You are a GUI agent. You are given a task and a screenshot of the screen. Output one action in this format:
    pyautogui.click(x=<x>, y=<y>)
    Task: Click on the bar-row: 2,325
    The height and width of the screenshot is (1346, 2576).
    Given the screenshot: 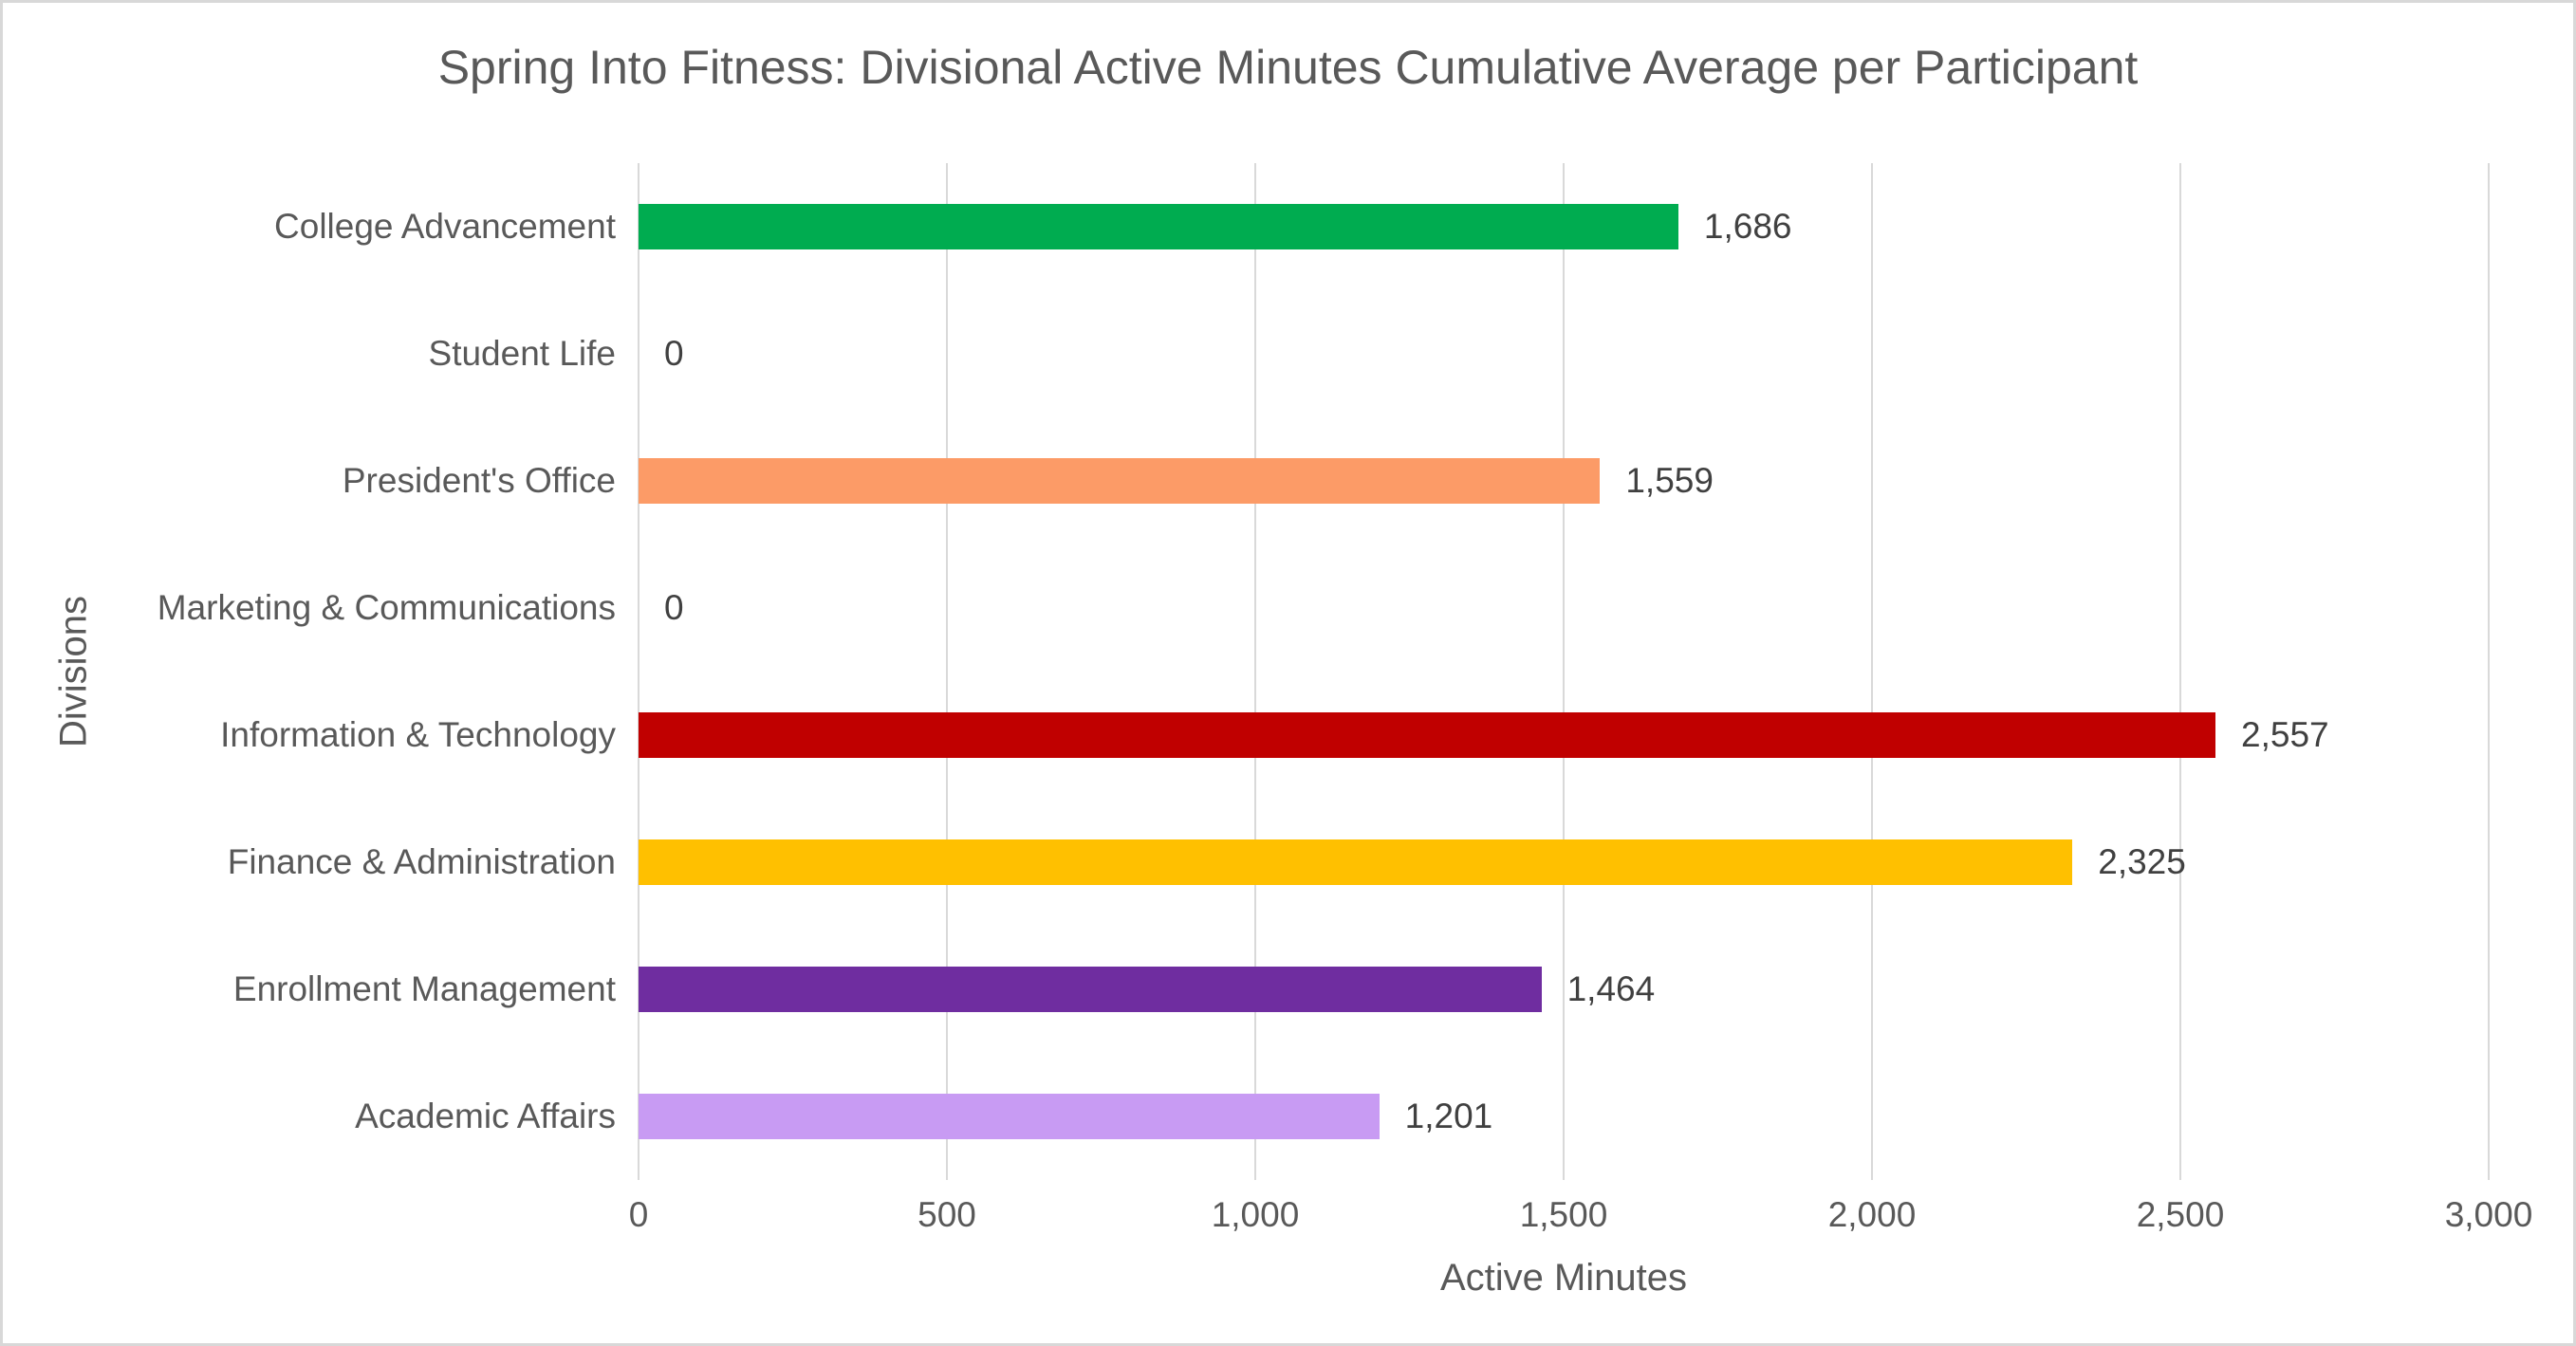 What is the action you would take?
    pyautogui.click(x=1564, y=862)
    